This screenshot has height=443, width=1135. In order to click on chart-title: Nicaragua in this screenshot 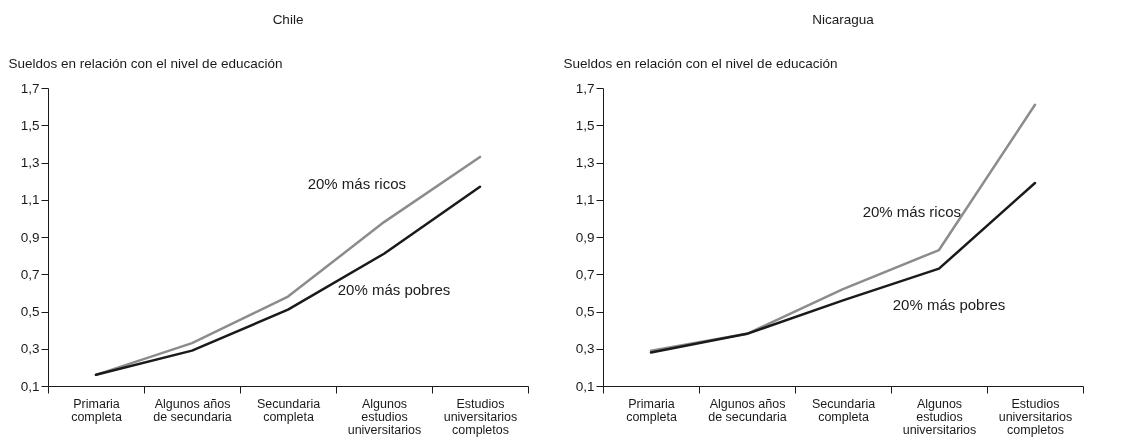, I will do `click(843, 19)`.